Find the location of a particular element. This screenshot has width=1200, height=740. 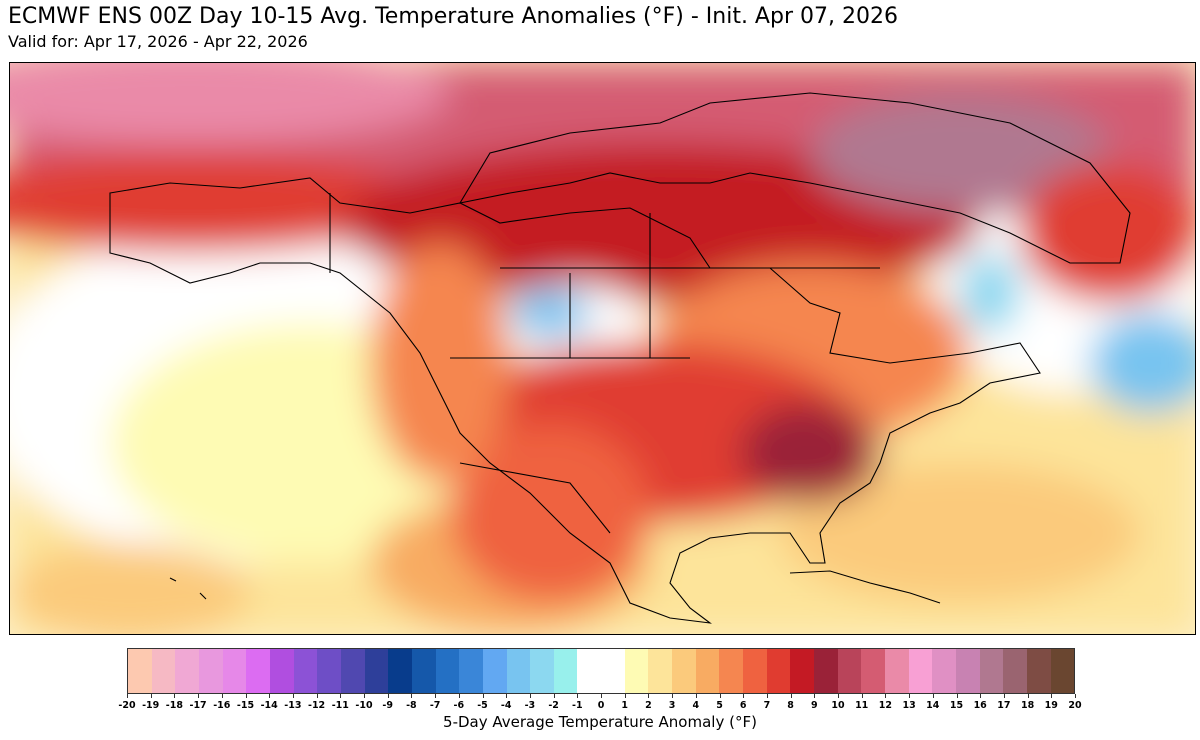

colorbar-tick-label: -17 is located at coordinates (198, 705).